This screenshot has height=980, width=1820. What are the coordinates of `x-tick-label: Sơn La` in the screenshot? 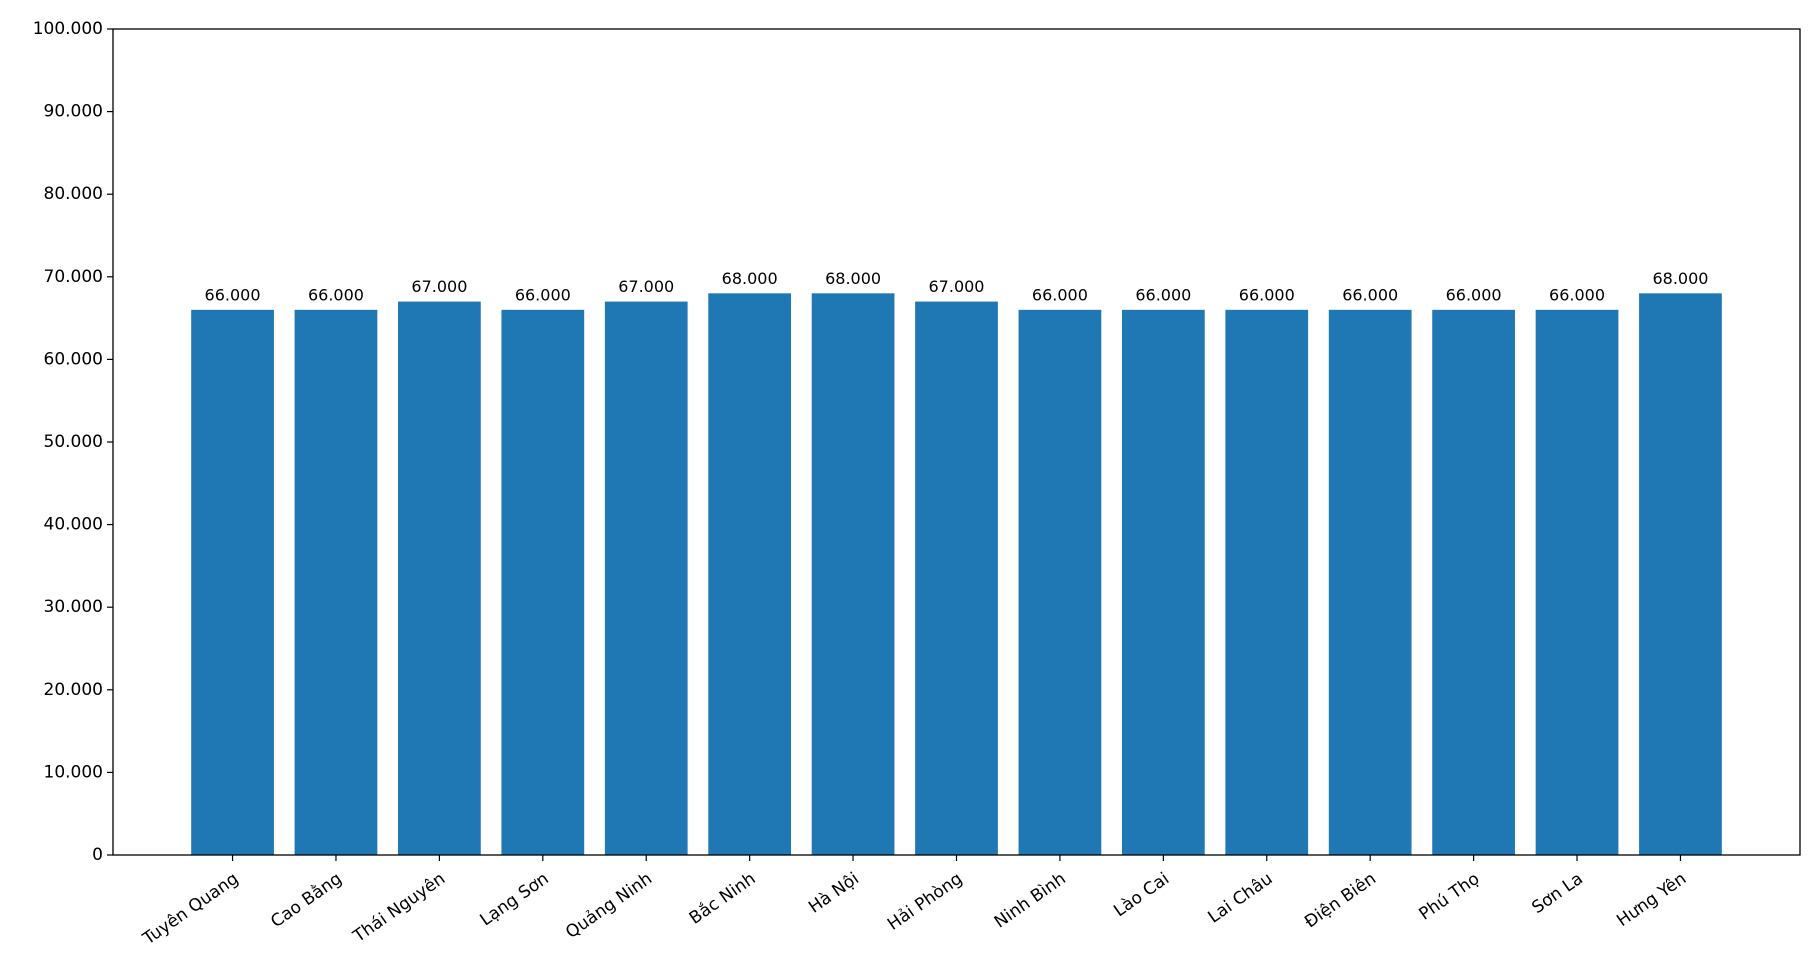 It's located at (1557, 893).